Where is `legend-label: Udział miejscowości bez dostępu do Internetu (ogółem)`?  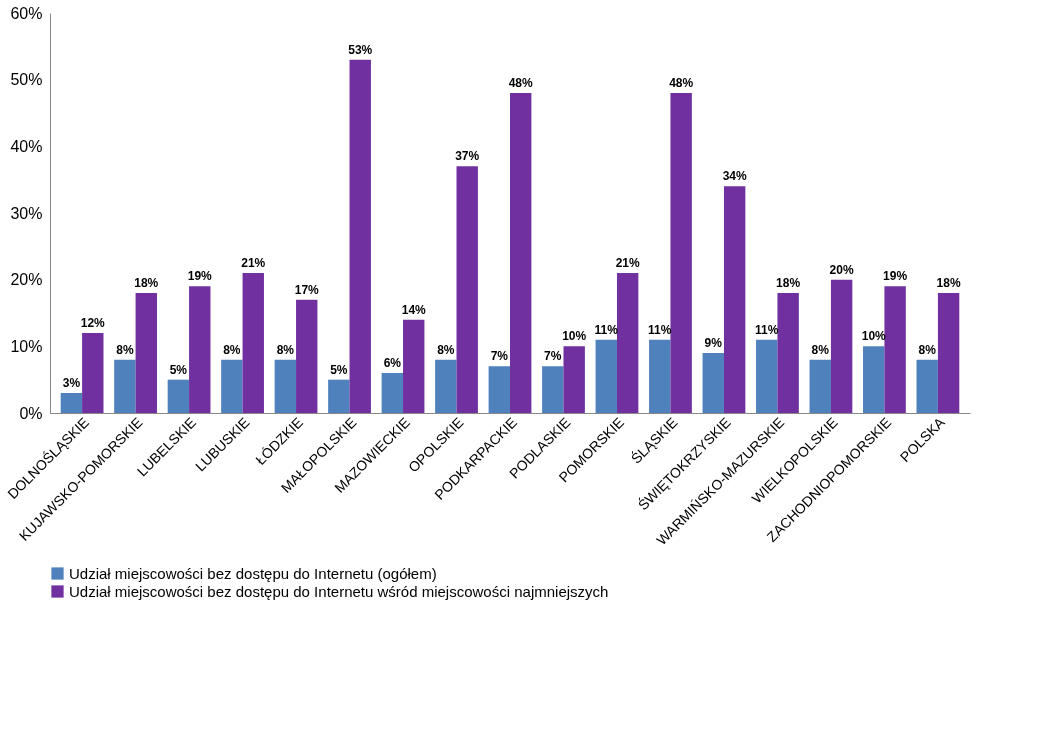 legend-label: Udział miejscowości bez dostępu do Internetu (ogółem) is located at coordinates (253, 573).